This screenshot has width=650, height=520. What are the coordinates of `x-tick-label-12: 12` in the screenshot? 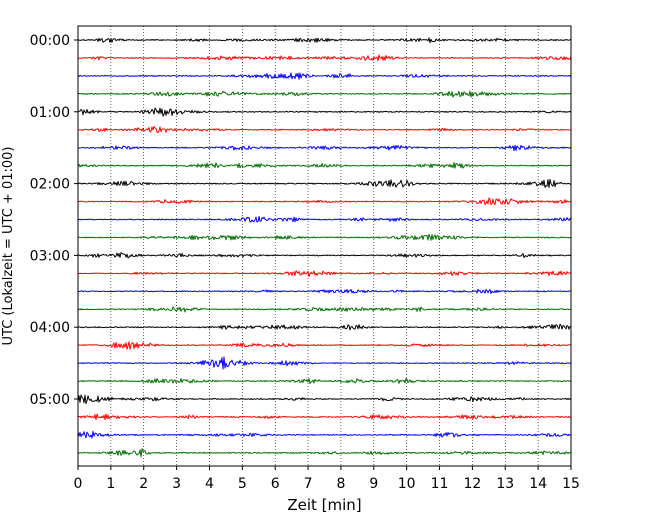 It's located at (472, 484).